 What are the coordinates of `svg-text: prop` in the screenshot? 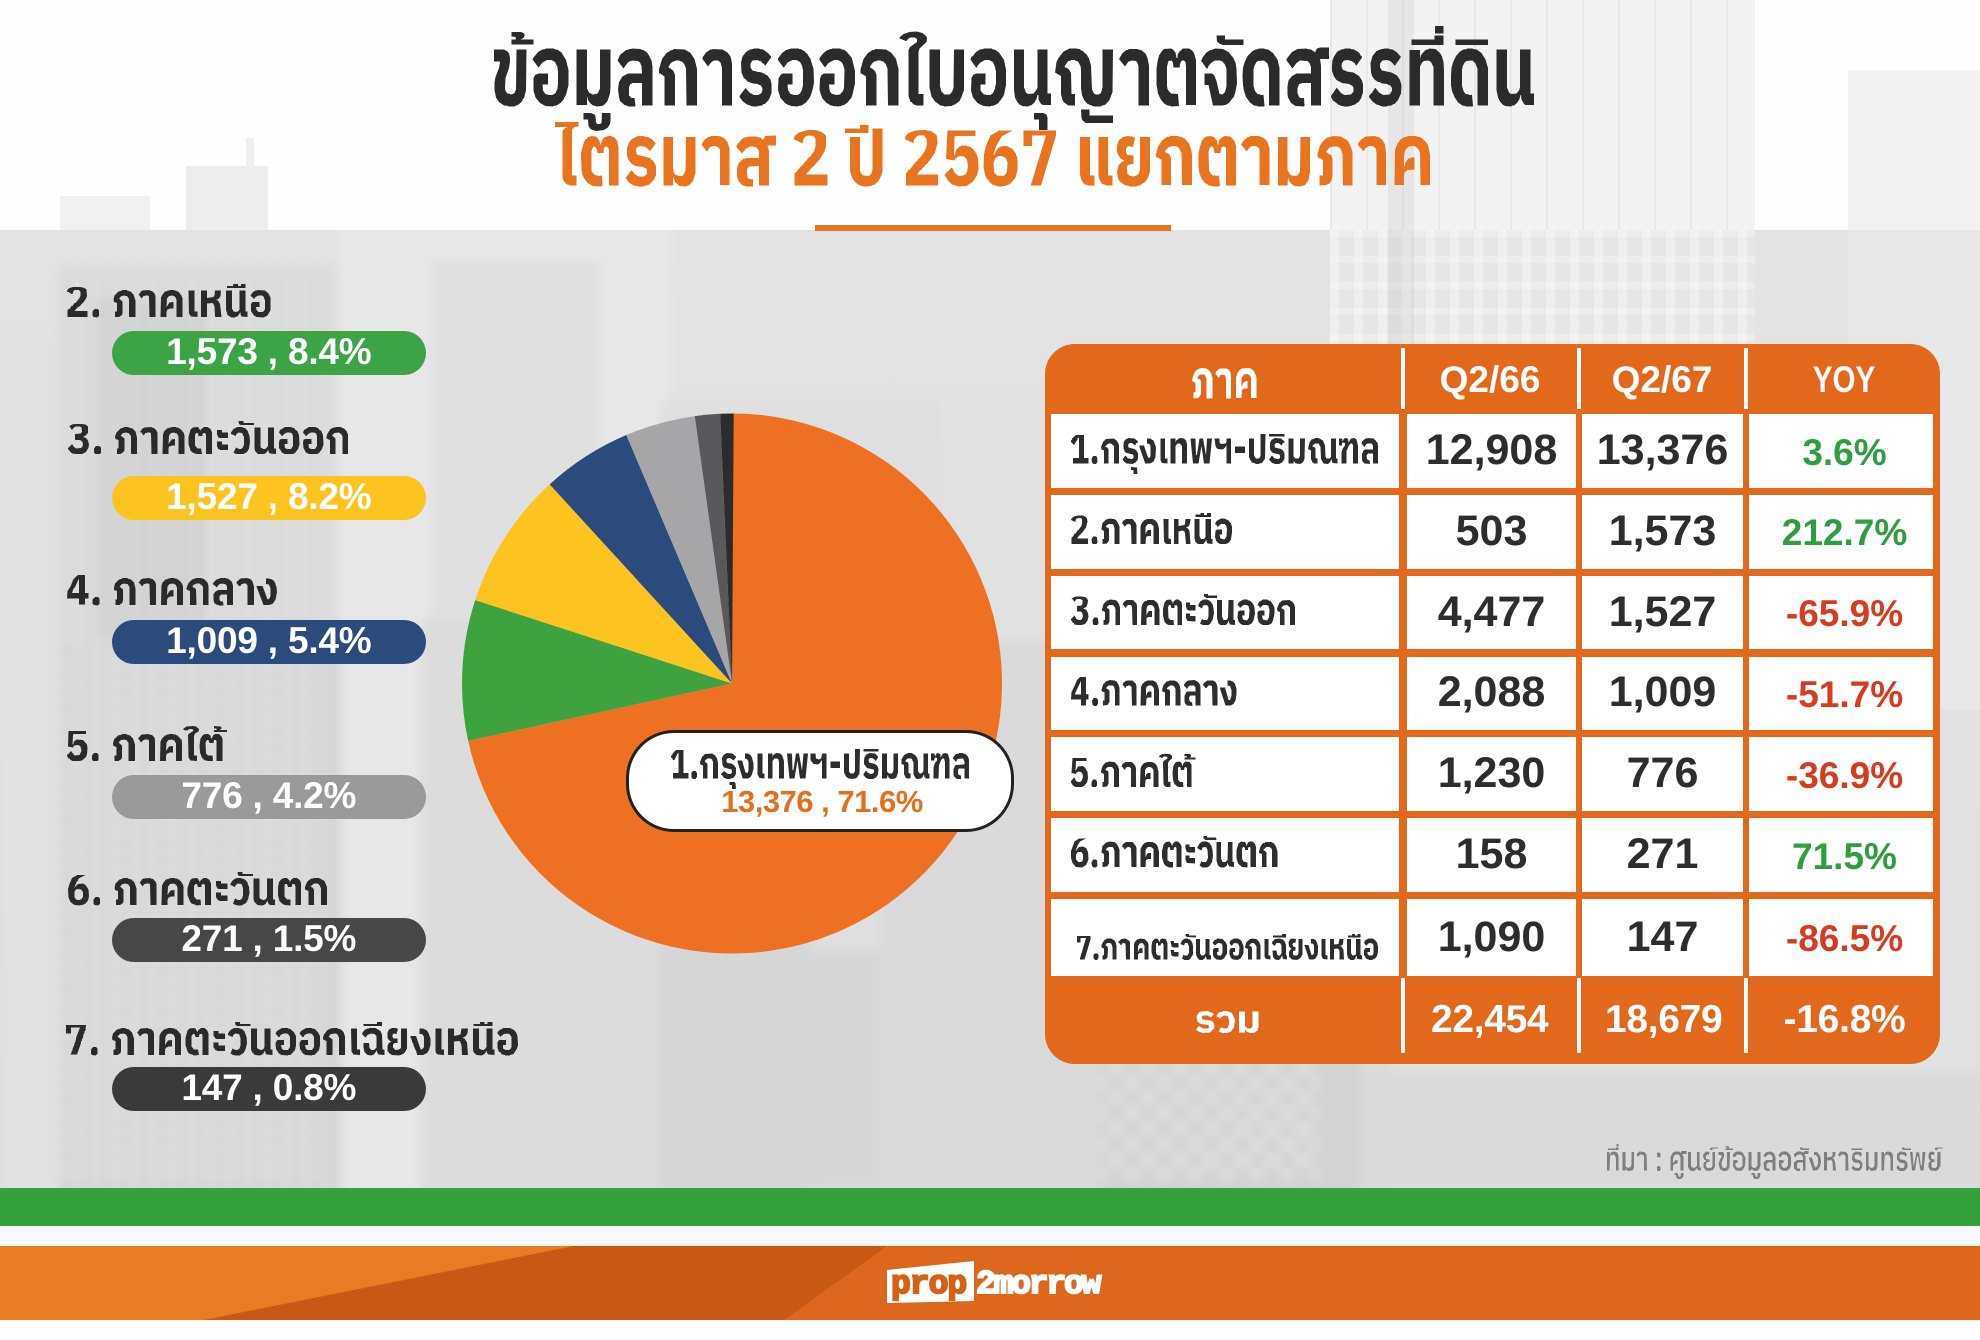 It's located at (928, 1284).